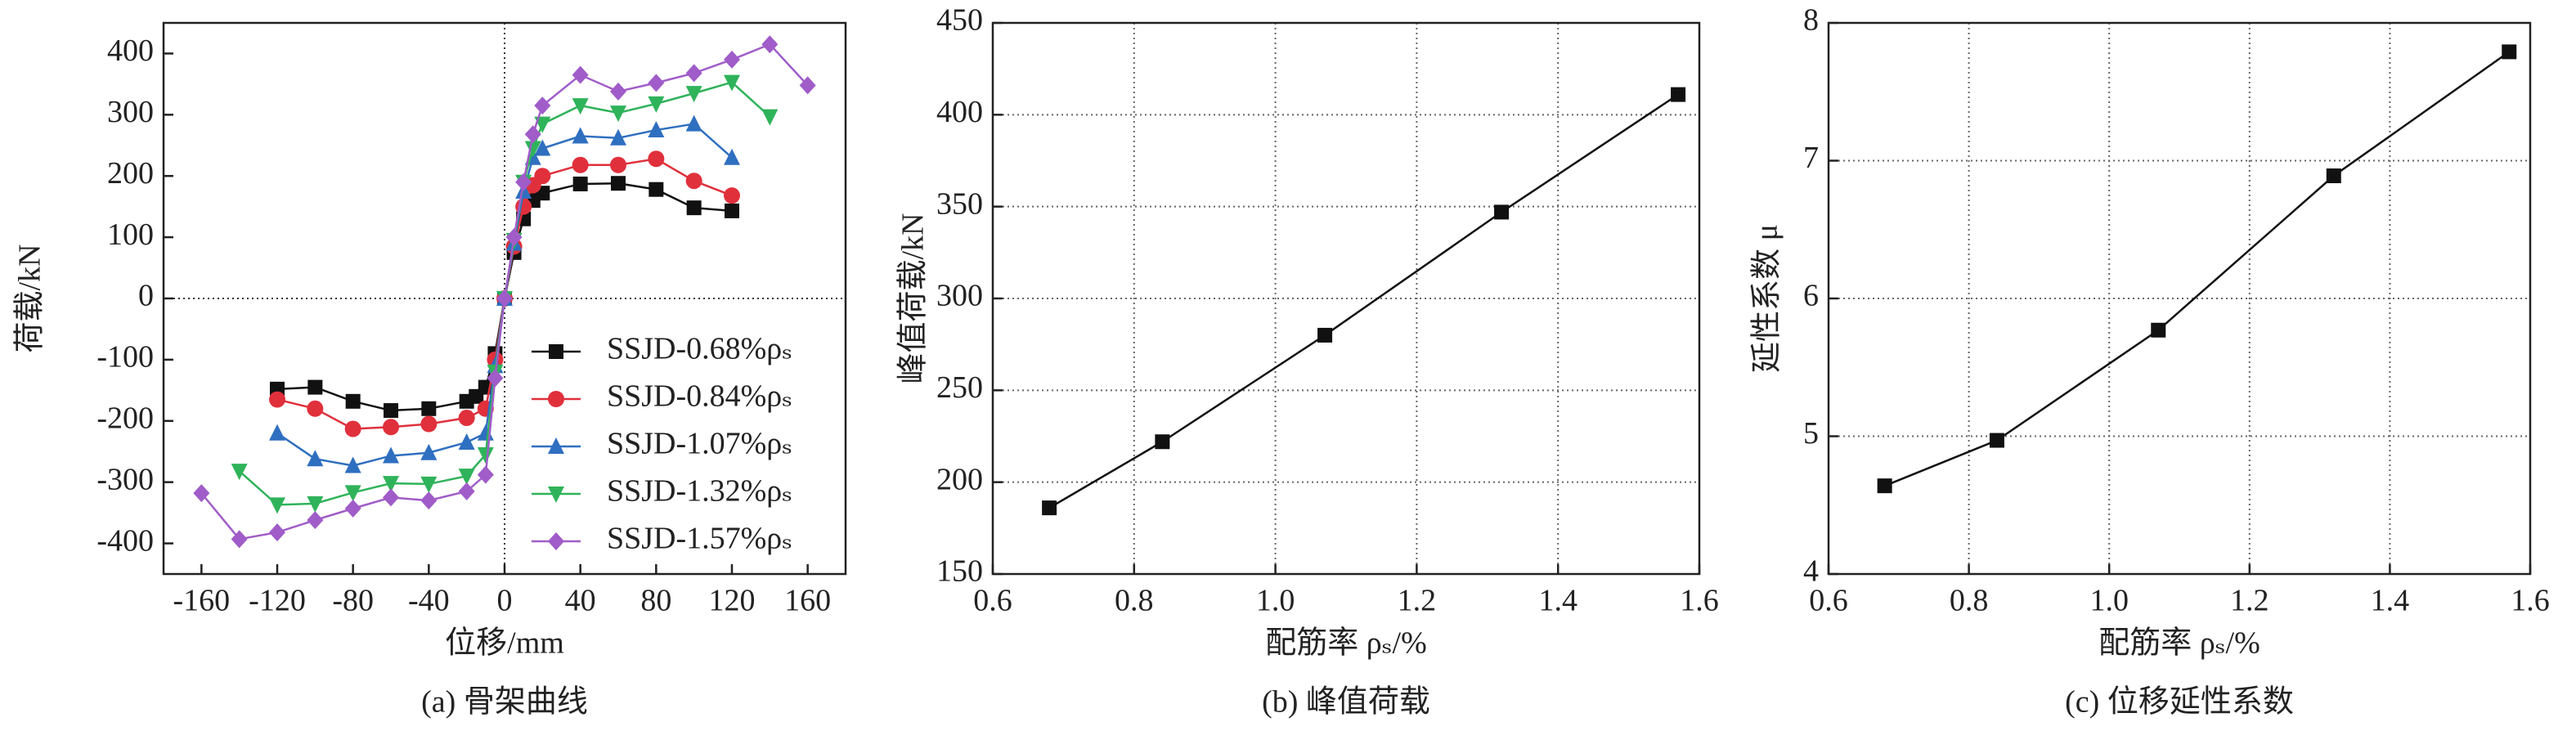  Describe the element at coordinates (959, 387) in the screenshot. I see `y-tick-label: 250` at that location.